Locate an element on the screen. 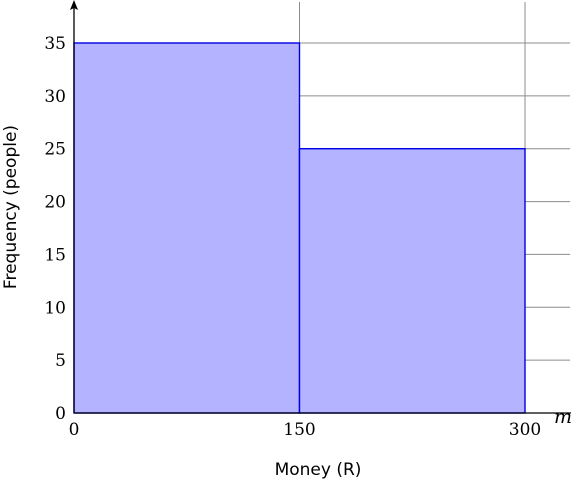  y-tick-label-10: 10 is located at coordinates (55, 308).